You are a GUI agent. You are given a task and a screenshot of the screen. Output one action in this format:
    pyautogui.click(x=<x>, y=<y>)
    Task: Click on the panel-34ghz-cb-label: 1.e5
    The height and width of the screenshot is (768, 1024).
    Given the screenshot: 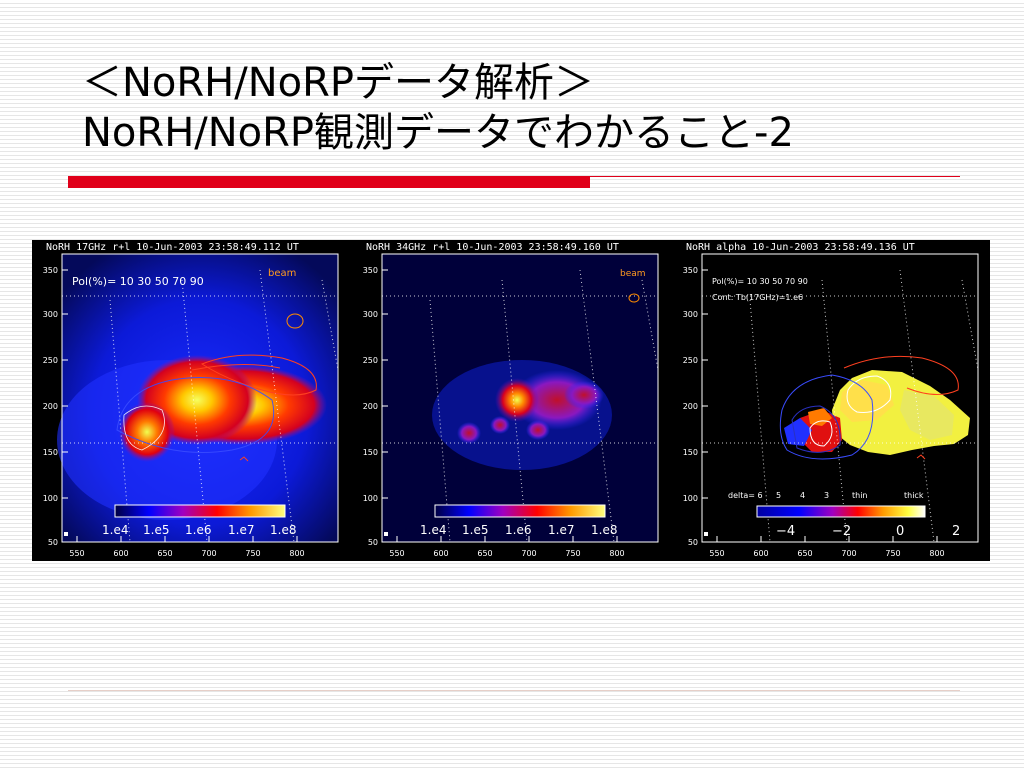 What is the action you would take?
    pyautogui.click(x=475, y=530)
    